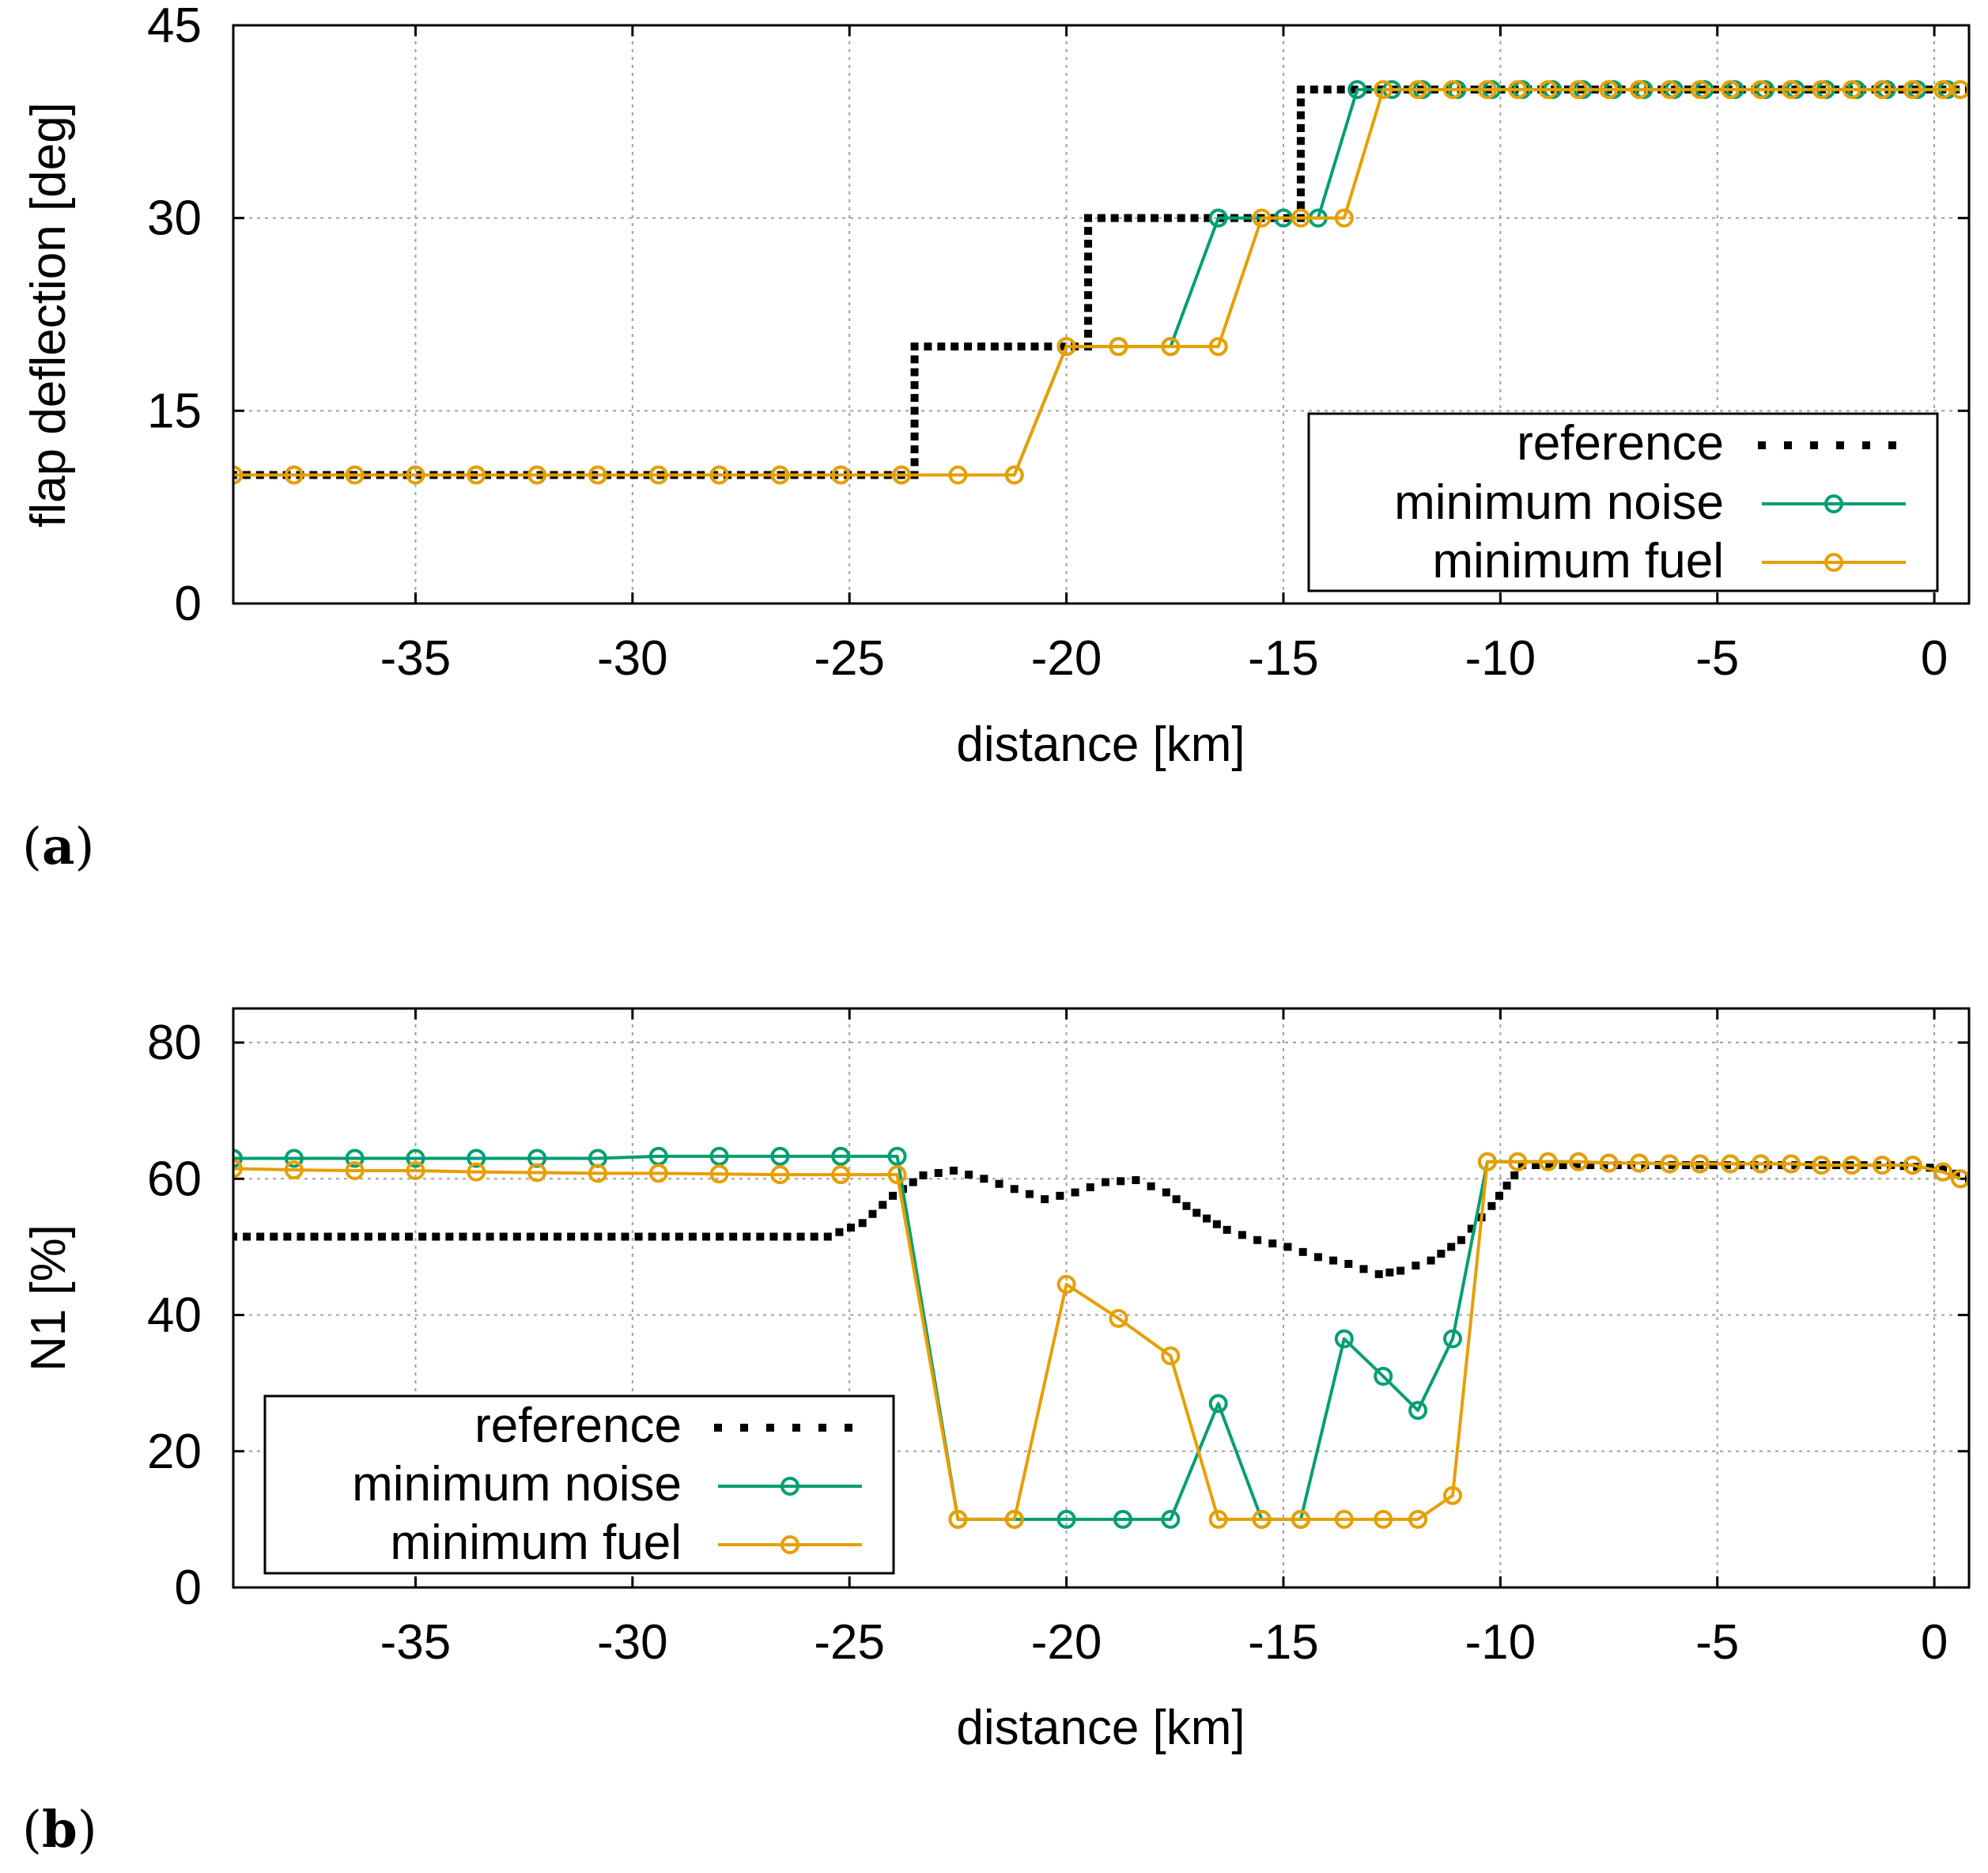 Image resolution: width=1988 pixels, height=1873 pixels. What do you see at coordinates (849, 658) in the screenshot?
I see `x-tick-label: -25` at bounding box center [849, 658].